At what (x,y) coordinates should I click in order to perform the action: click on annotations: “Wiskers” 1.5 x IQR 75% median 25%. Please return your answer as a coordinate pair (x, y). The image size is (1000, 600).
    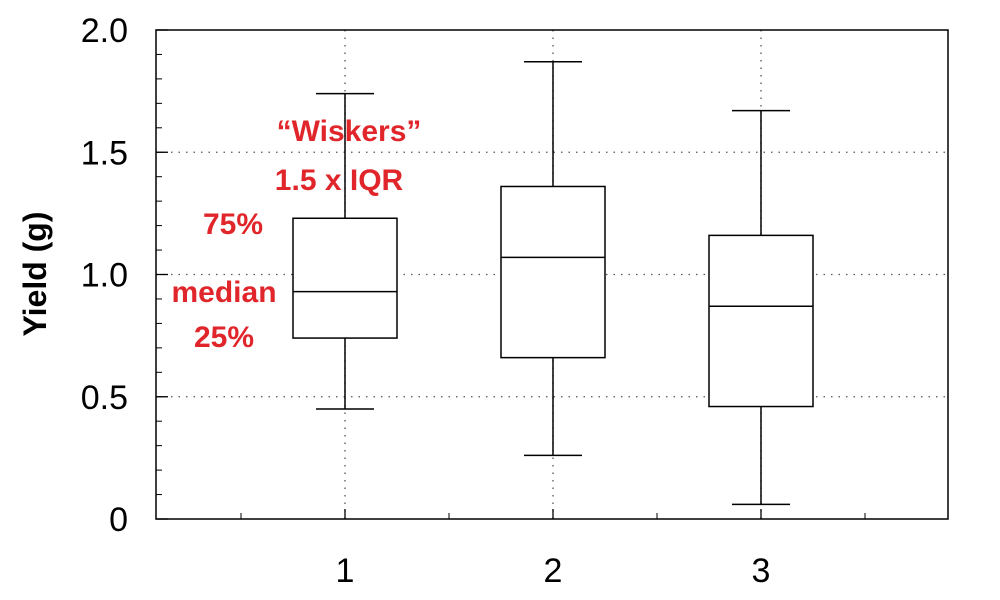
    Looking at the image, I should click on (296, 234).